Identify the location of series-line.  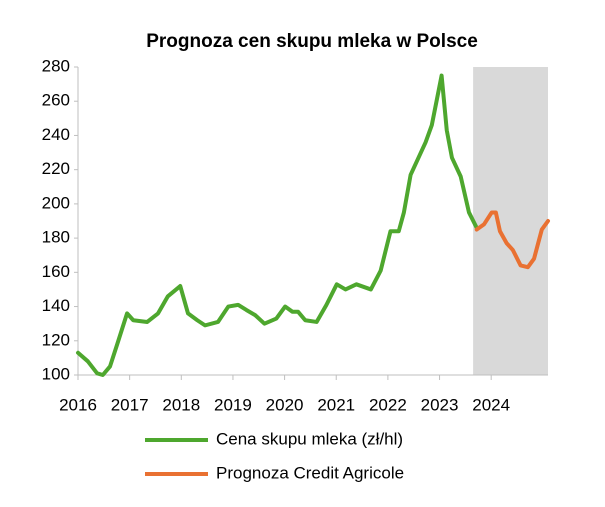
(512, 240).